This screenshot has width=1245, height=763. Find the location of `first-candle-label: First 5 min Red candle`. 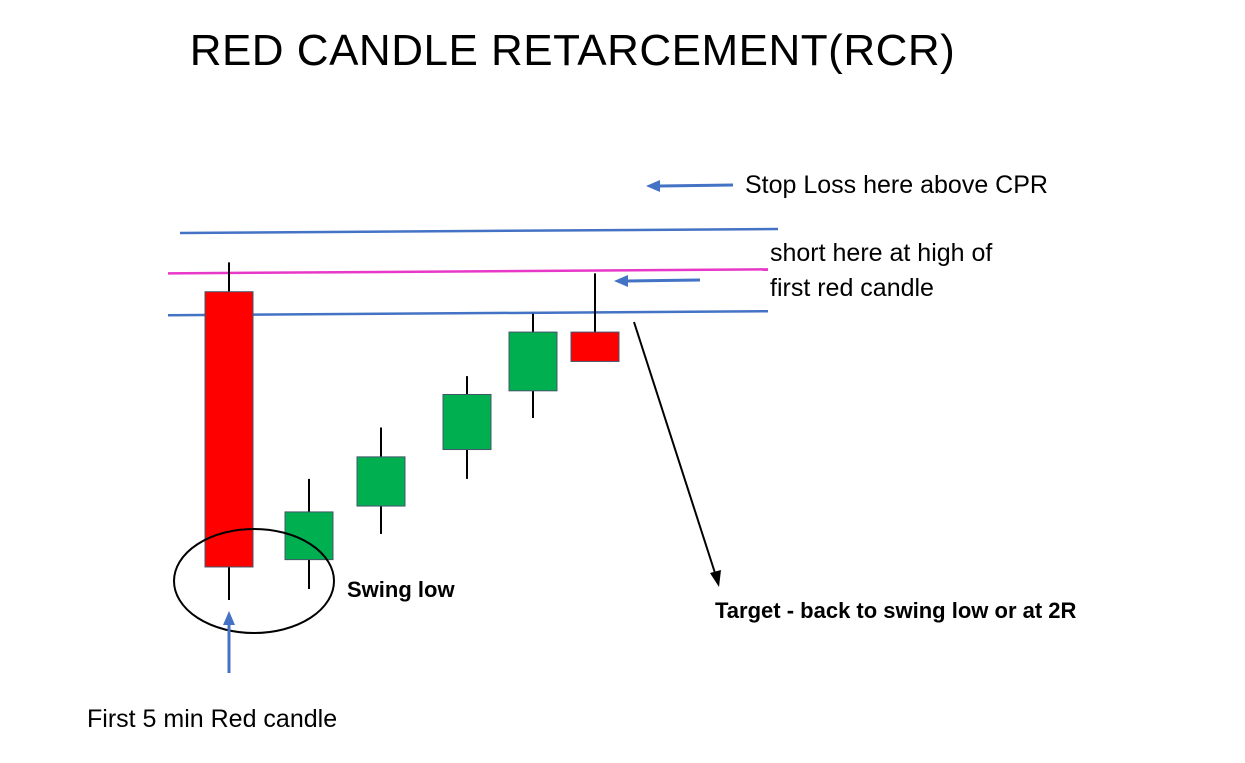

first-candle-label: First 5 min Red candle is located at coordinates (212, 719).